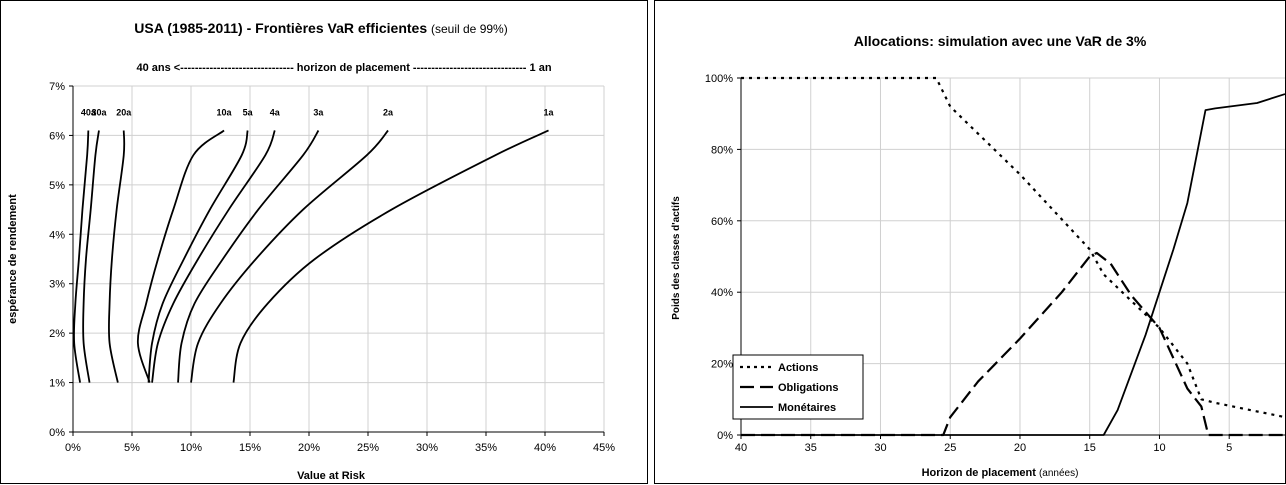 This screenshot has width=1286, height=485. I want to click on x-tick-label: 5%, so click(132, 448).